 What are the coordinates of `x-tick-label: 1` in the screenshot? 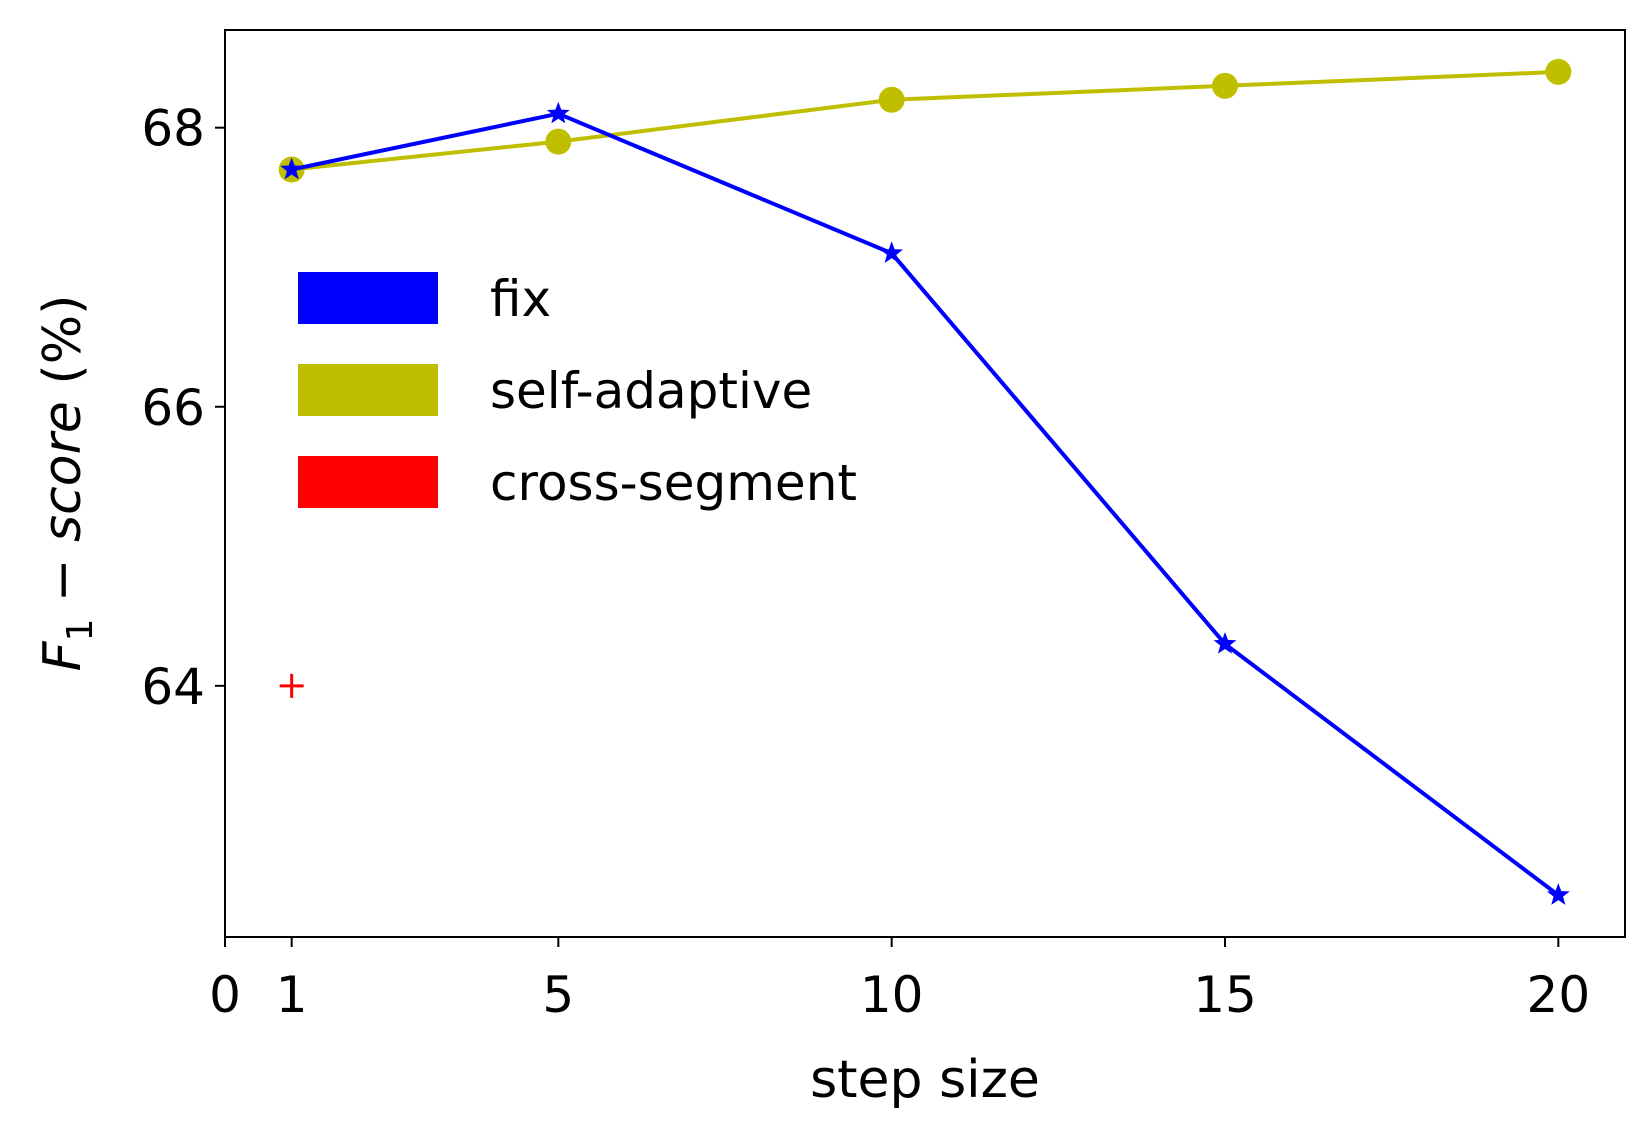 It's located at (292, 995).